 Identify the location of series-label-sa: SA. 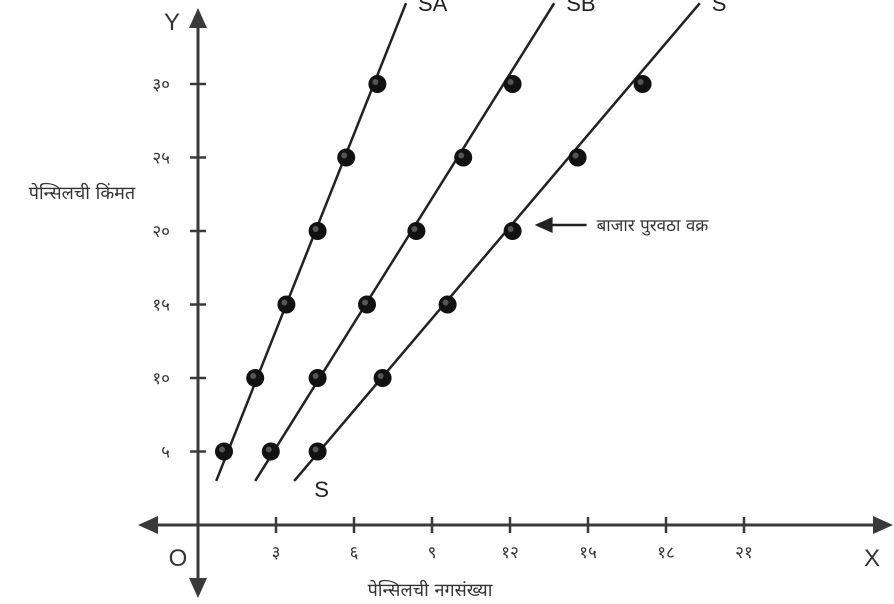
(433, 8).